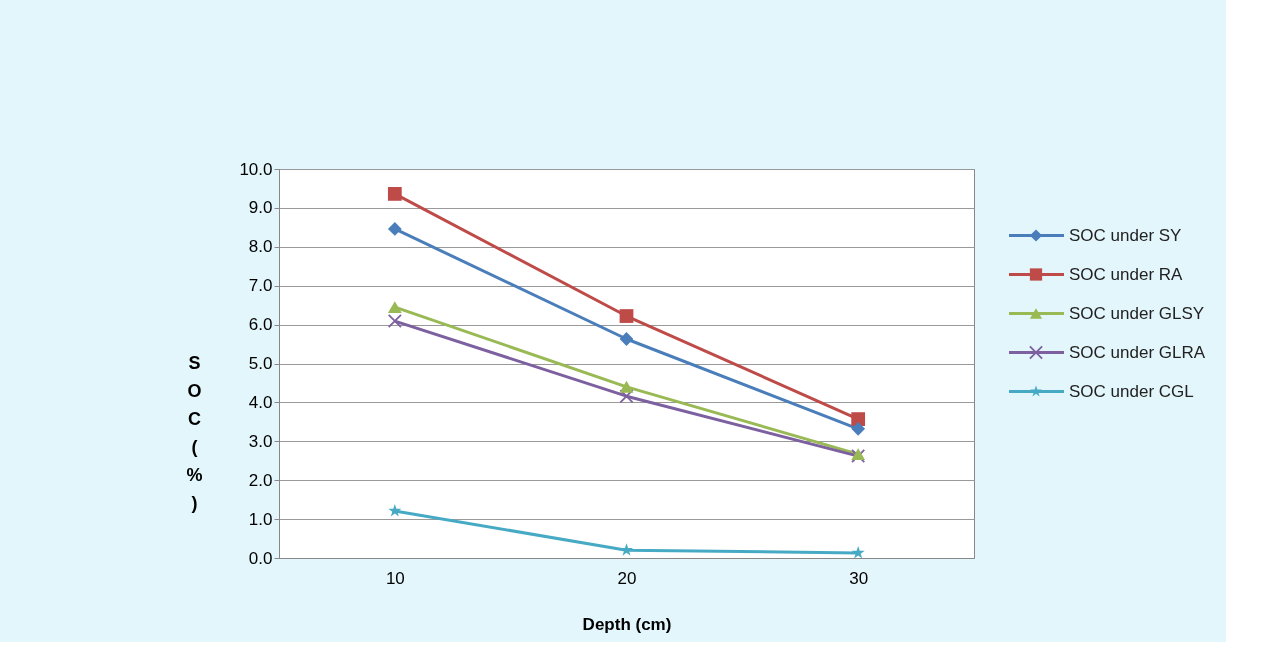  What do you see at coordinates (1137, 313) in the screenshot?
I see `legend-label: SOC under GLSY` at bounding box center [1137, 313].